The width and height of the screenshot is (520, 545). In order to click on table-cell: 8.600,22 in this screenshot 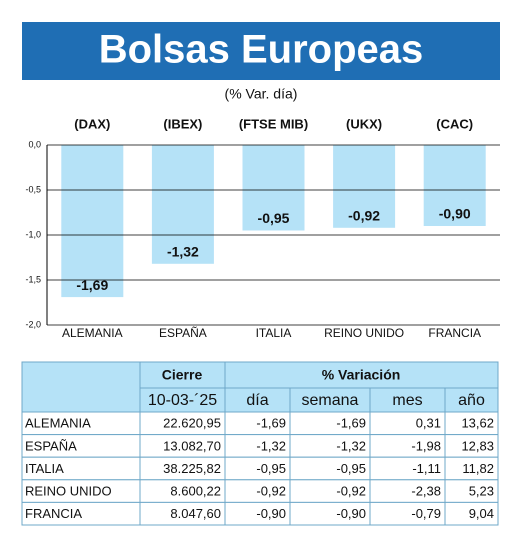, I will do `click(195, 491)`.